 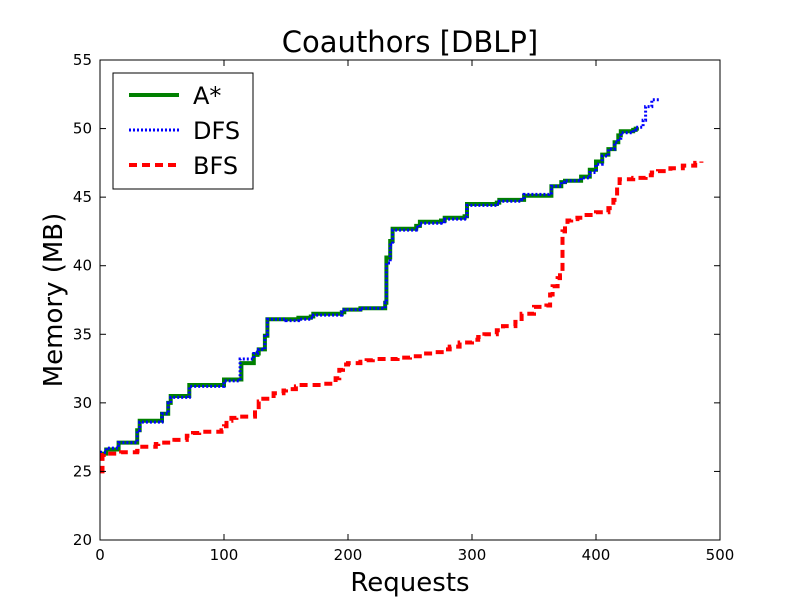 I want to click on y-tick-label: 30, so click(x=82, y=403).